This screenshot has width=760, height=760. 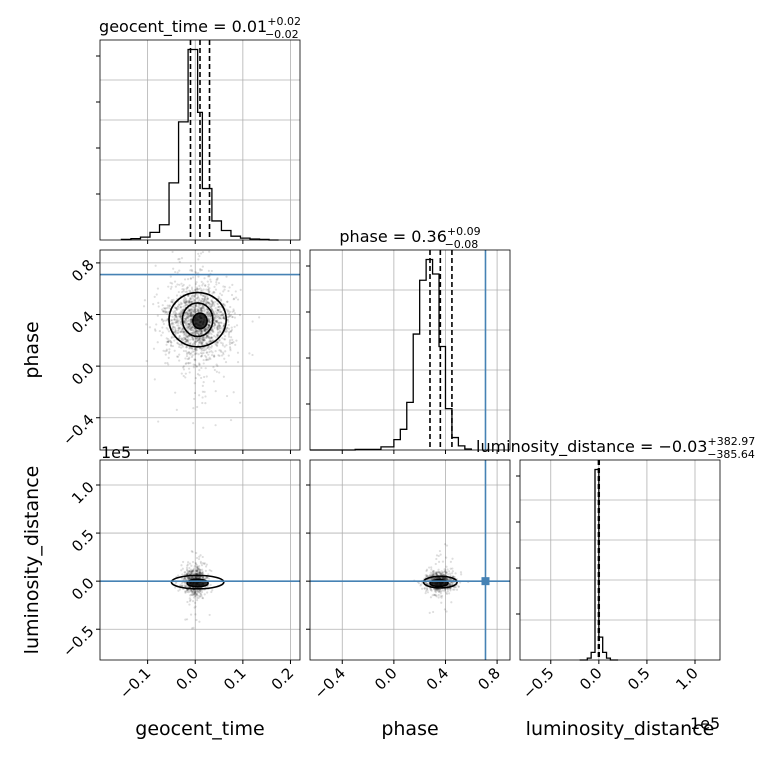 I want to click on density-core, so click(x=200, y=321).